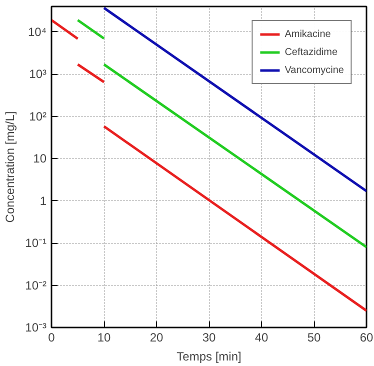 The image size is (374, 366). What do you see at coordinates (36, 327) in the screenshot?
I see `y-tick-label: 10⁻³` at bounding box center [36, 327].